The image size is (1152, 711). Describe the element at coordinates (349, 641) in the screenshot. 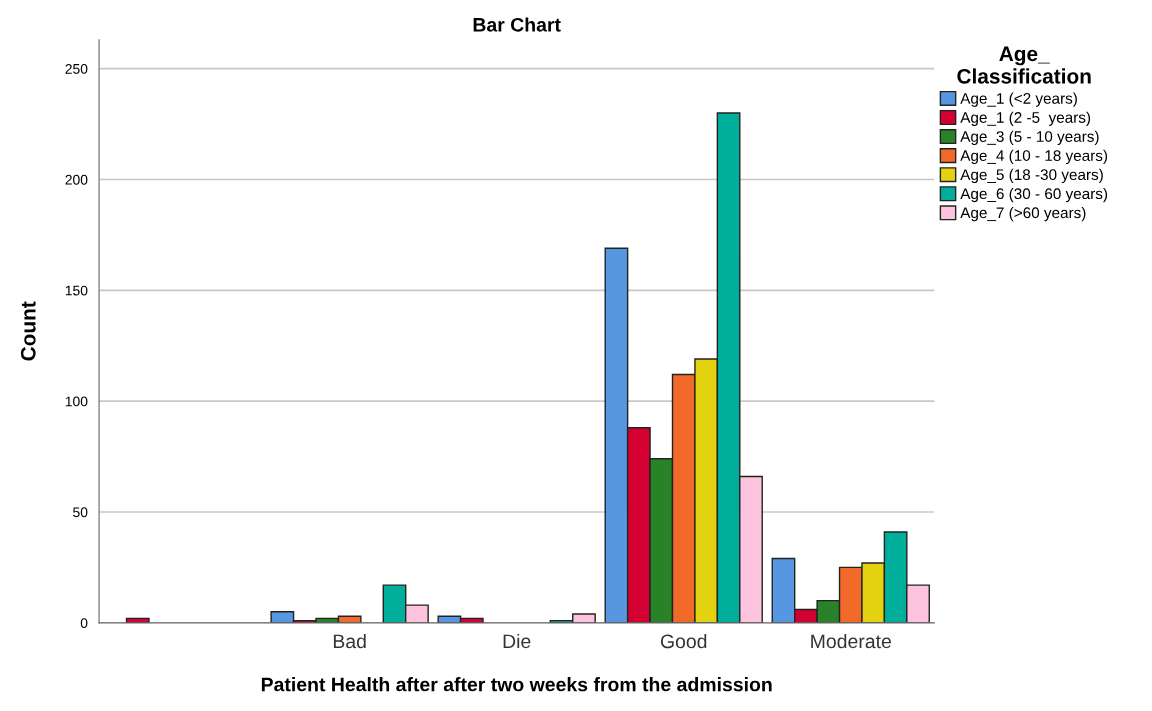

I see `x-tick-label: Bad` at that location.